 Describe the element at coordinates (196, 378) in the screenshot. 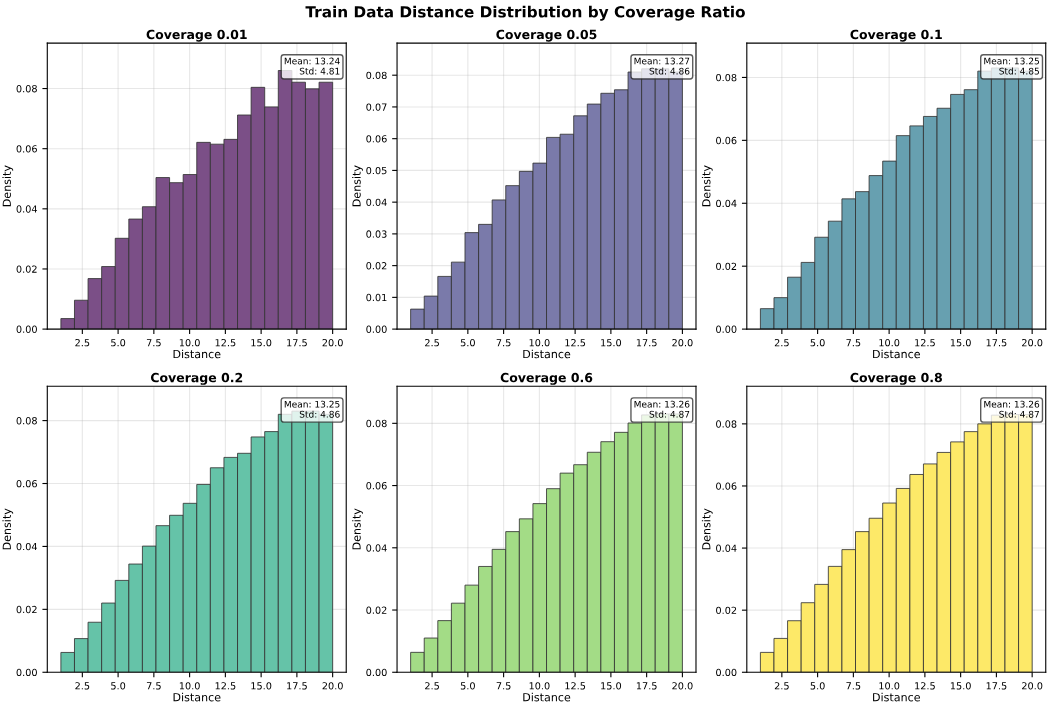

I see `chart-title: Coverage 0.2` at that location.